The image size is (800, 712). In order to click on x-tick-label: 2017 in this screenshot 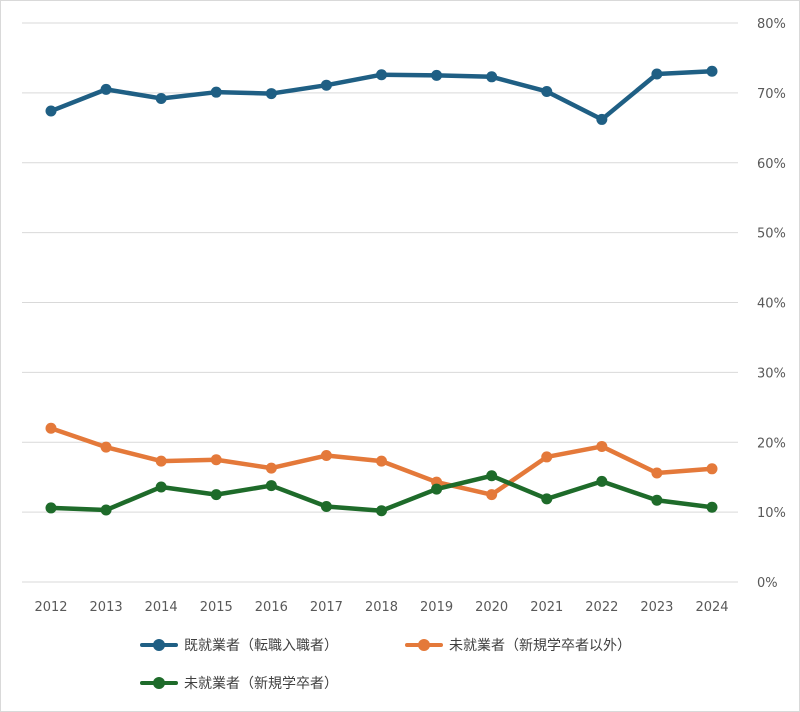, I will do `click(326, 607)`.